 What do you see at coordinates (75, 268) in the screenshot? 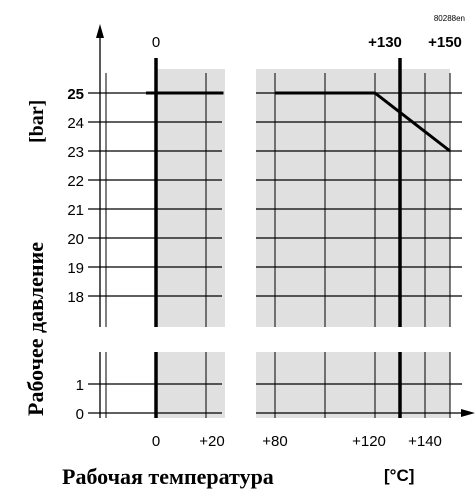
I see `y-tick-label-19: 19` at bounding box center [75, 268].